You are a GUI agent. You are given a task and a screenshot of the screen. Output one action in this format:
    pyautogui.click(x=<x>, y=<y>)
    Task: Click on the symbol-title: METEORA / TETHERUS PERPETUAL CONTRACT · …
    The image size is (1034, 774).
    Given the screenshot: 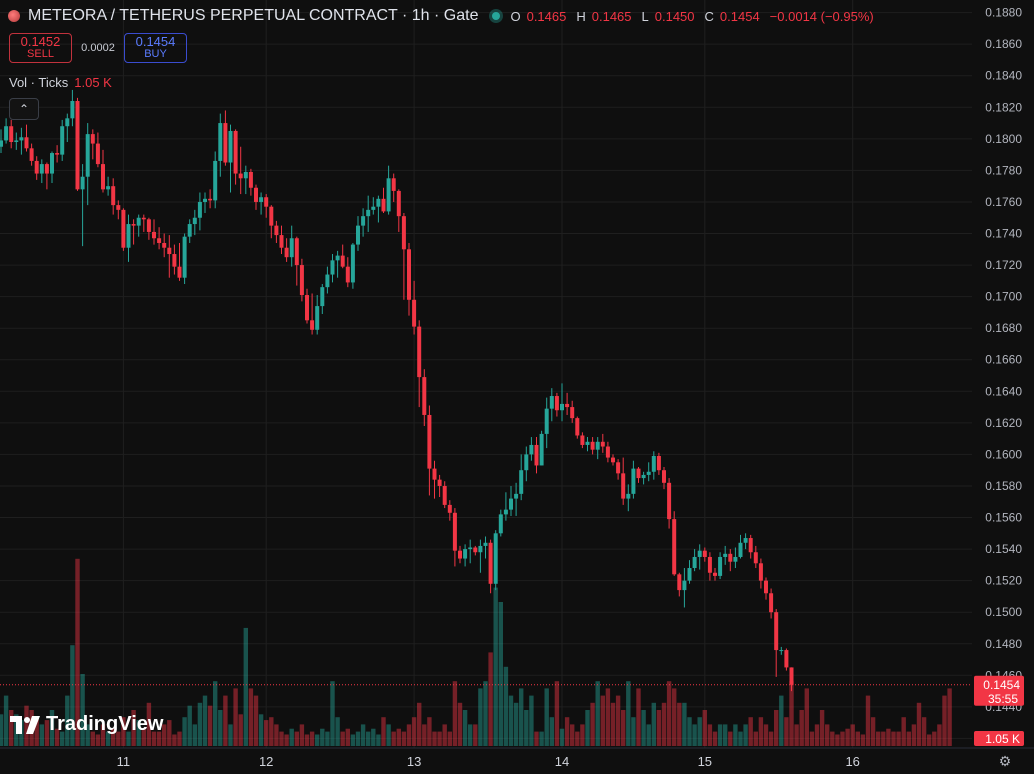 What is the action you would take?
    pyautogui.click(x=253, y=15)
    